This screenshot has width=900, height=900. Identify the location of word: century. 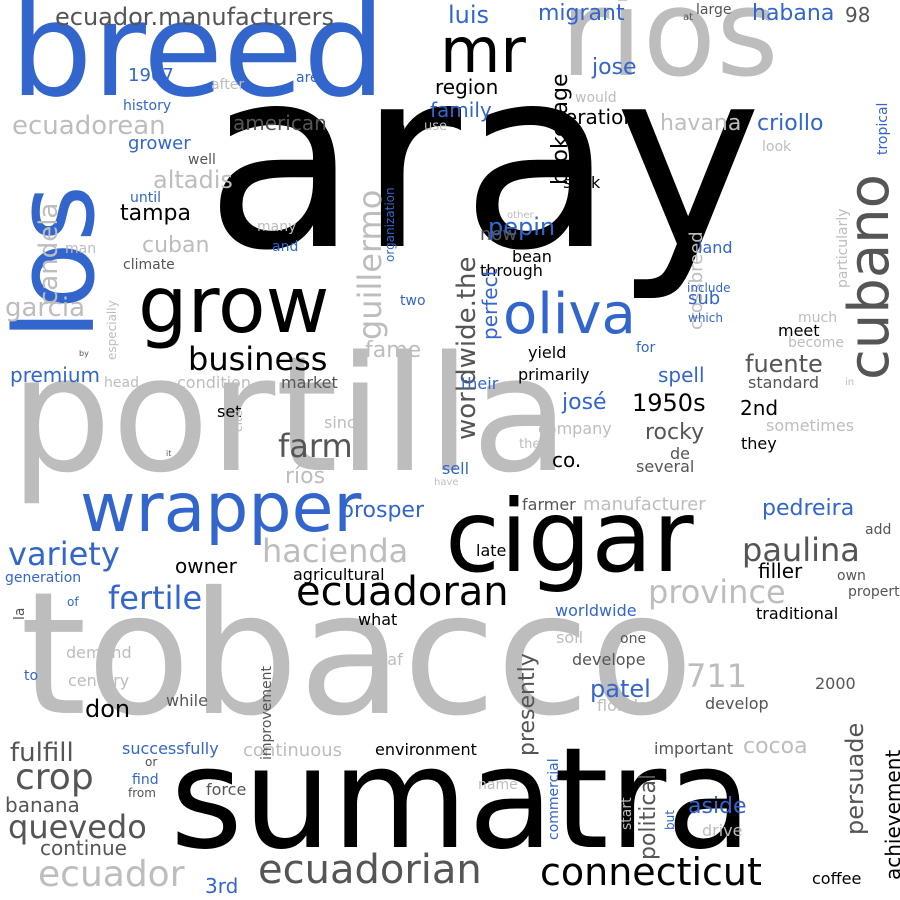
(99, 680).